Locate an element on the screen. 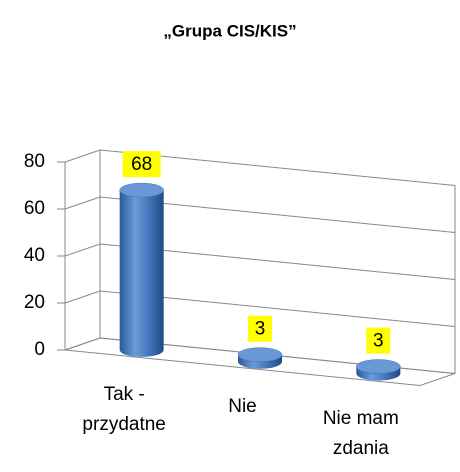  y-tick-label: 20 is located at coordinates (34, 302).